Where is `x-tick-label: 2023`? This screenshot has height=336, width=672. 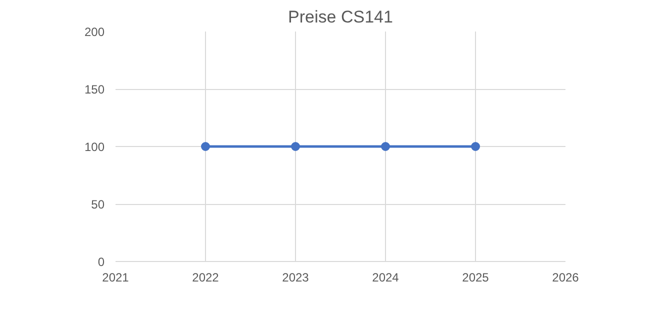 x-tick-label: 2023 is located at coordinates (296, 277).